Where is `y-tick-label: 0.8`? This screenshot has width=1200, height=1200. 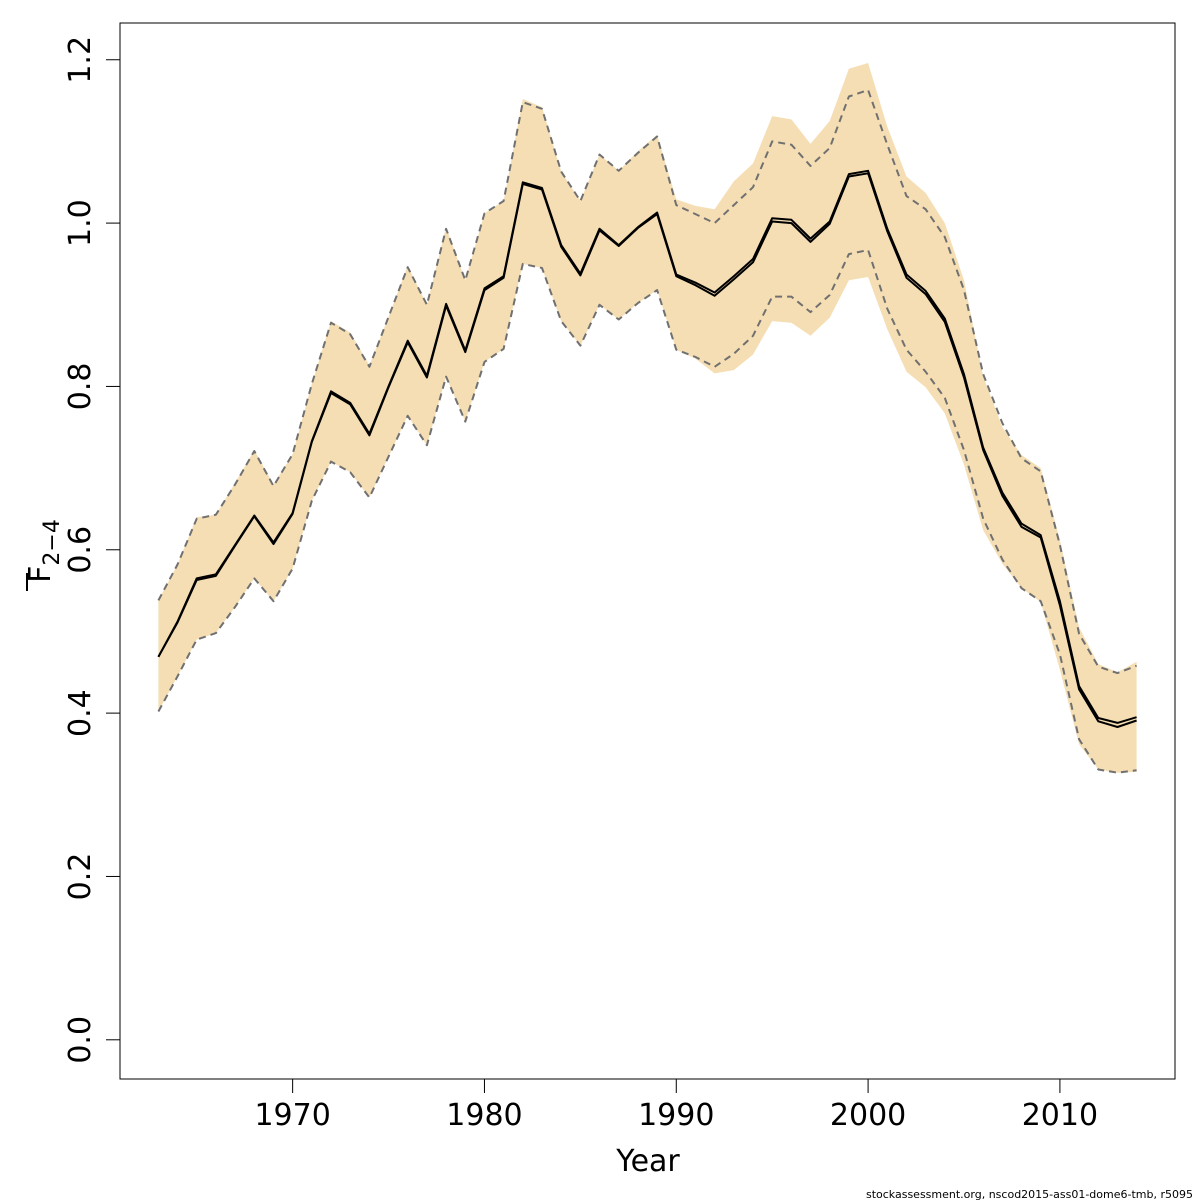 y-tick-label: 0.8 is located at coordinates (80, 387).